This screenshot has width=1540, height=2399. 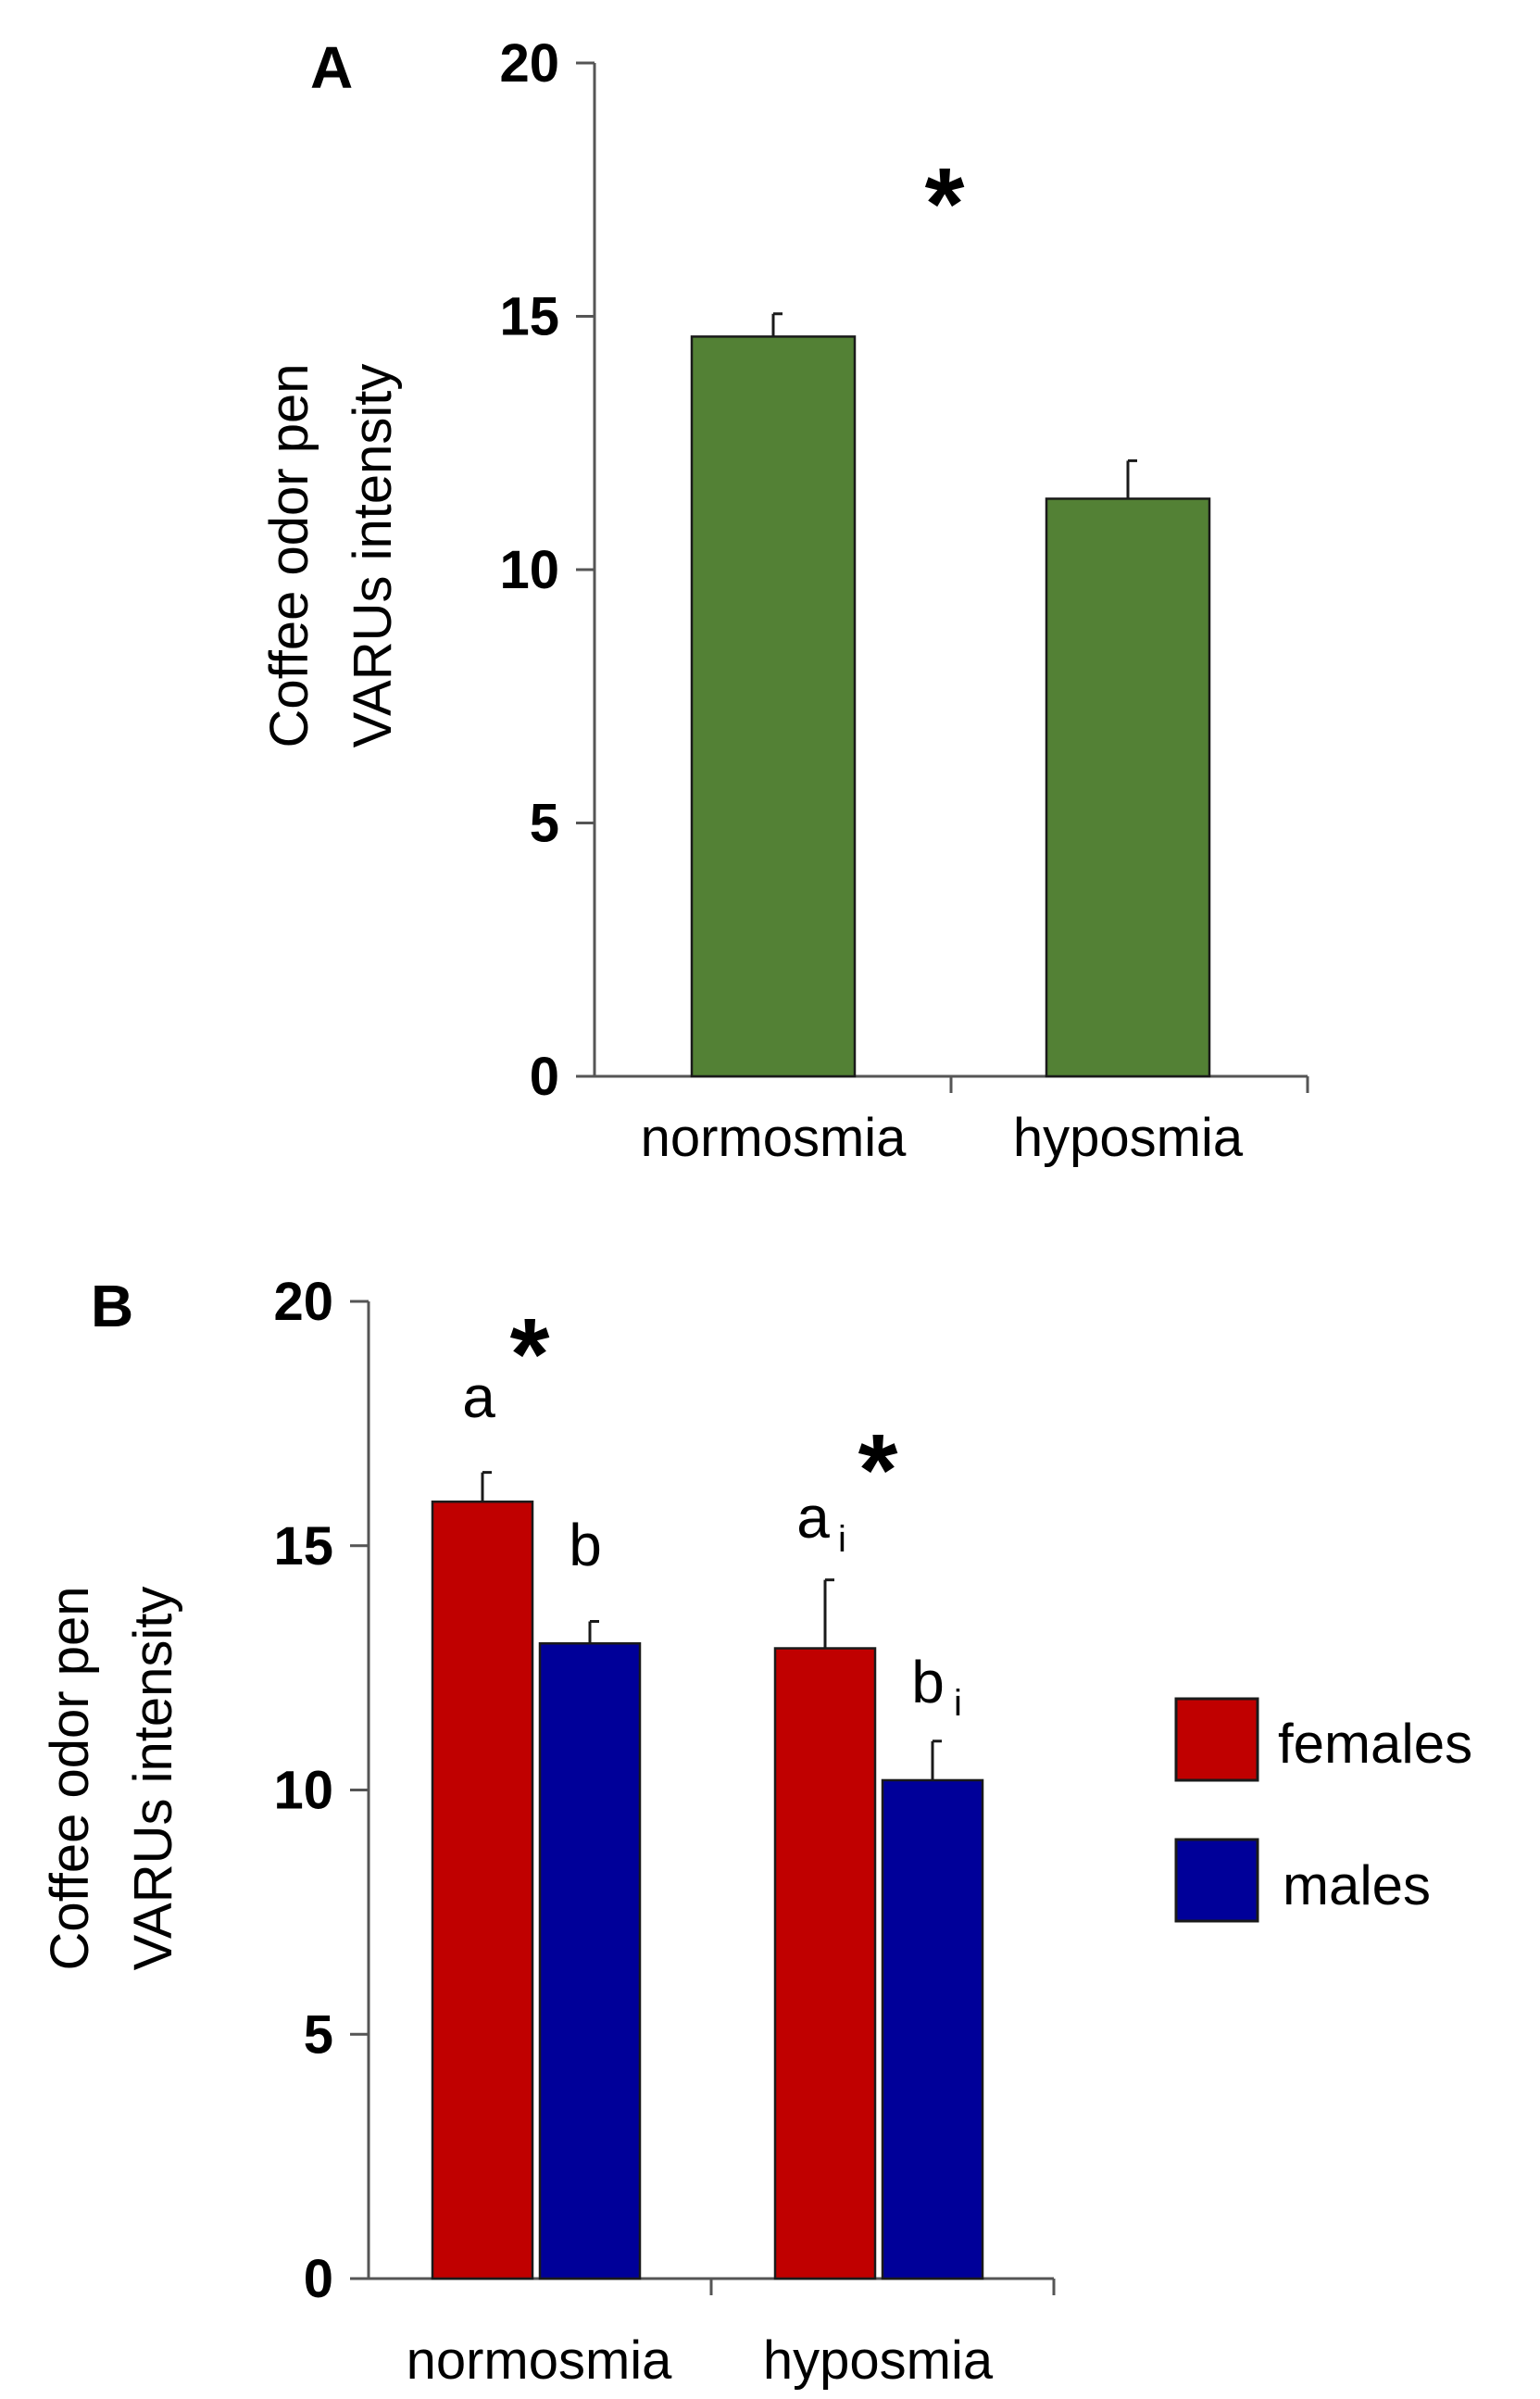 What do you see at coordinates (1216, 1880) in the screenshot?
I see `legend-swatch-males` at bounding box center [1216, 1880].